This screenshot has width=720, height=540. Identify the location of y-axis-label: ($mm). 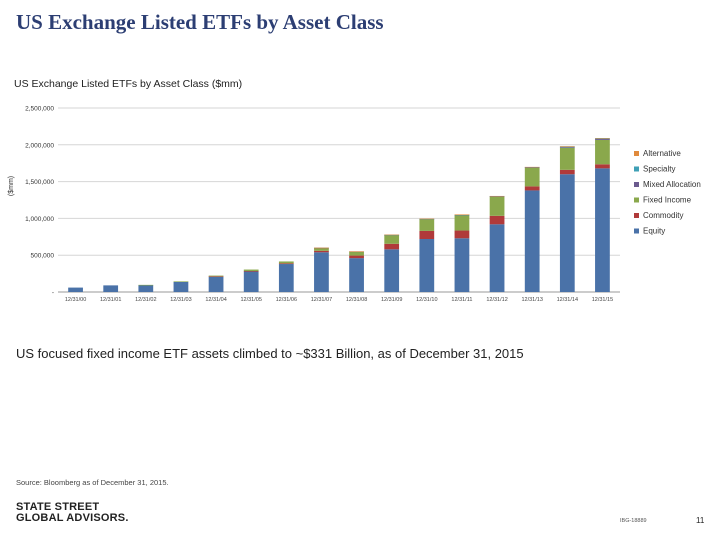
(11, 186).